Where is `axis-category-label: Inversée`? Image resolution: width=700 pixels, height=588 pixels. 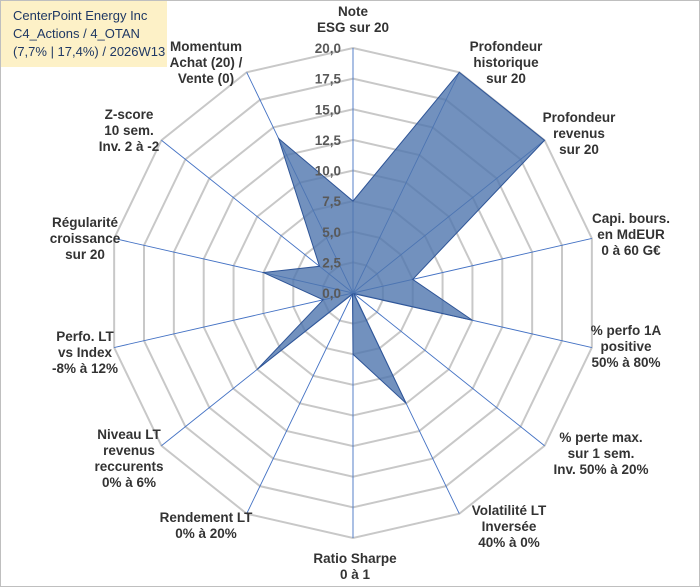
axis-category-label: Inversée is located at coordinates (509, 526).